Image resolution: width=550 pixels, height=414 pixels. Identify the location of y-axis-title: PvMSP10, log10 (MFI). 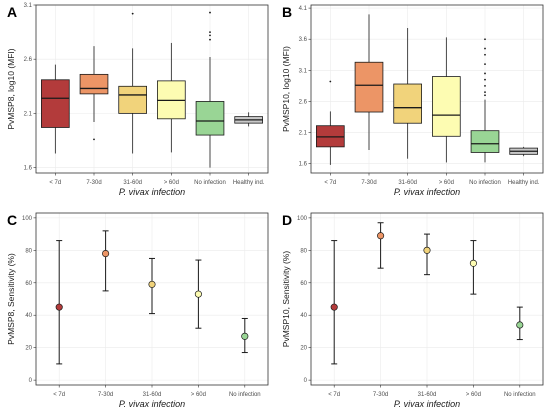
(286, 89).